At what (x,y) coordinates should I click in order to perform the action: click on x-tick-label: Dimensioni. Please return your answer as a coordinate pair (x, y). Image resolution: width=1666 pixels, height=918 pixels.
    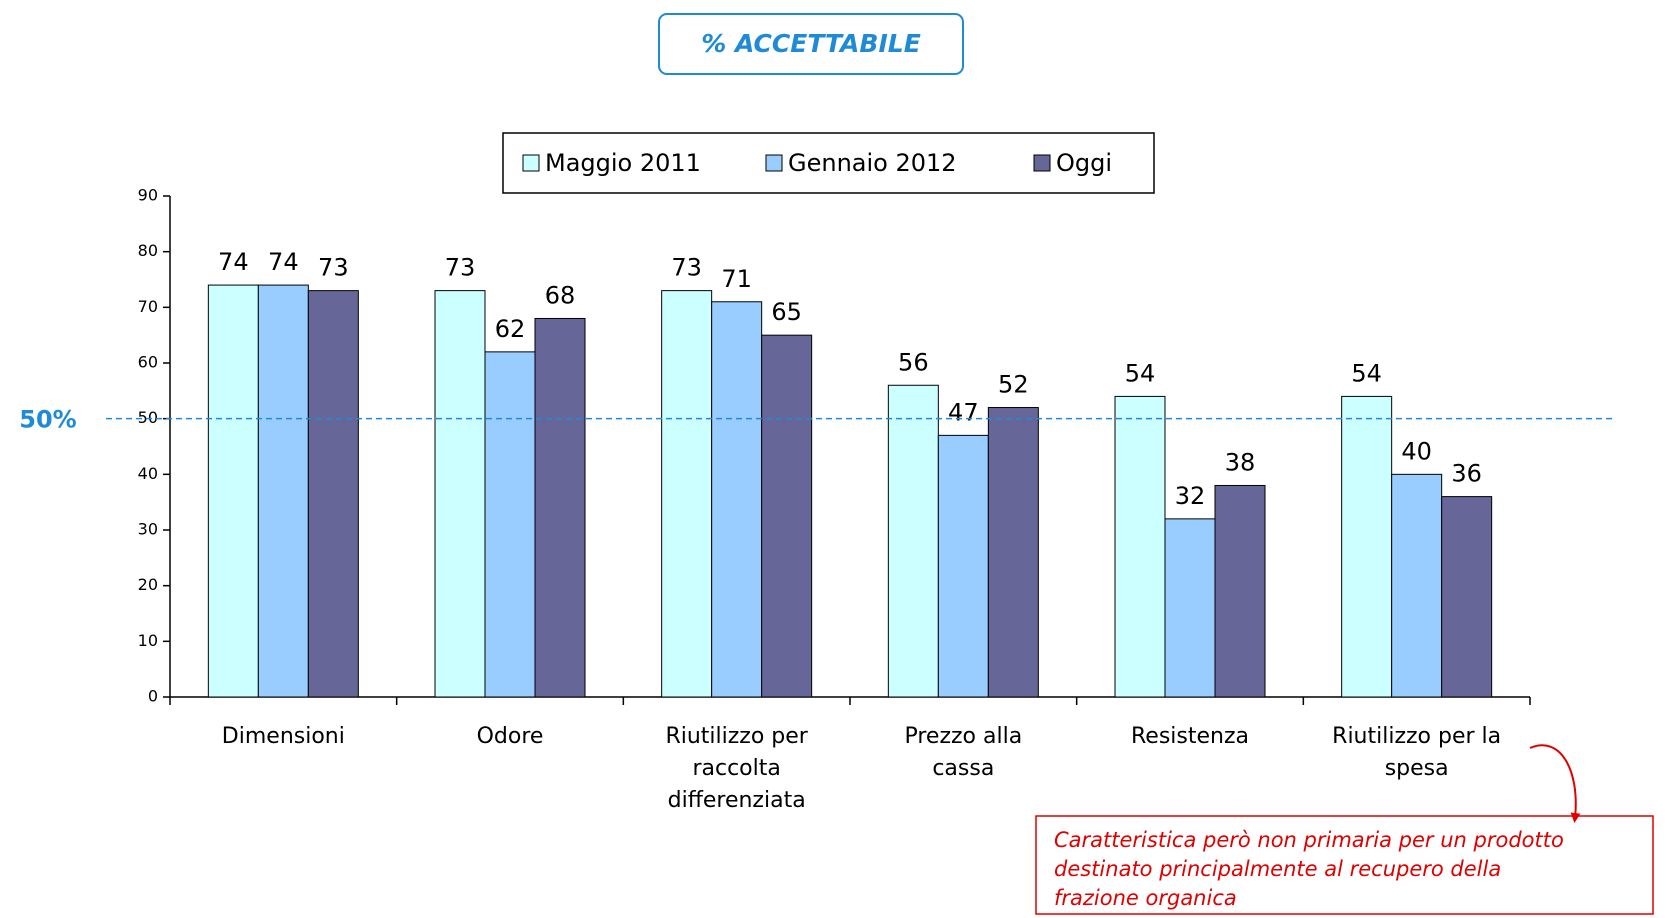
    Looking at the image, I should click on (283, 736).